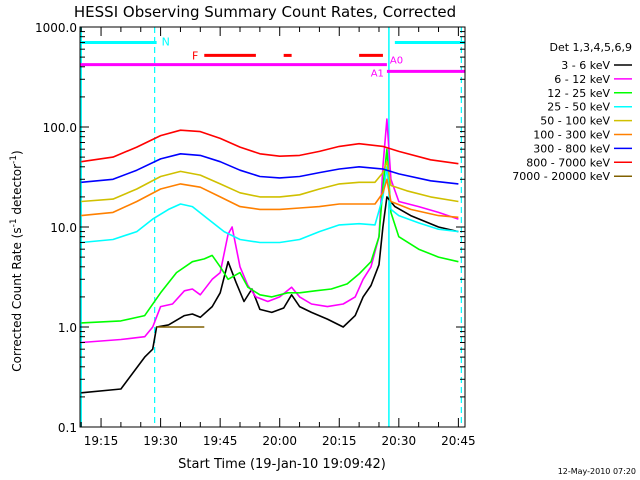 This screenshot has width=640, height=480. I want to click on x-tick-label: 20:30, so click(399, 441).